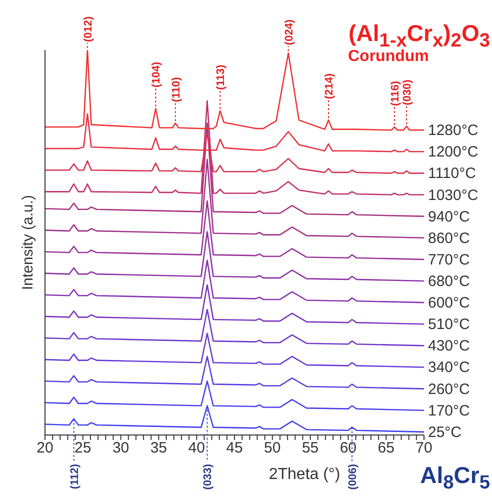 This screenshot has height=498, width=492. What do you see at coordinates (27, 242) in the screenshot?
I see `y-axis-title: Intensity (a.u.)` at bounding box center [27, 242].